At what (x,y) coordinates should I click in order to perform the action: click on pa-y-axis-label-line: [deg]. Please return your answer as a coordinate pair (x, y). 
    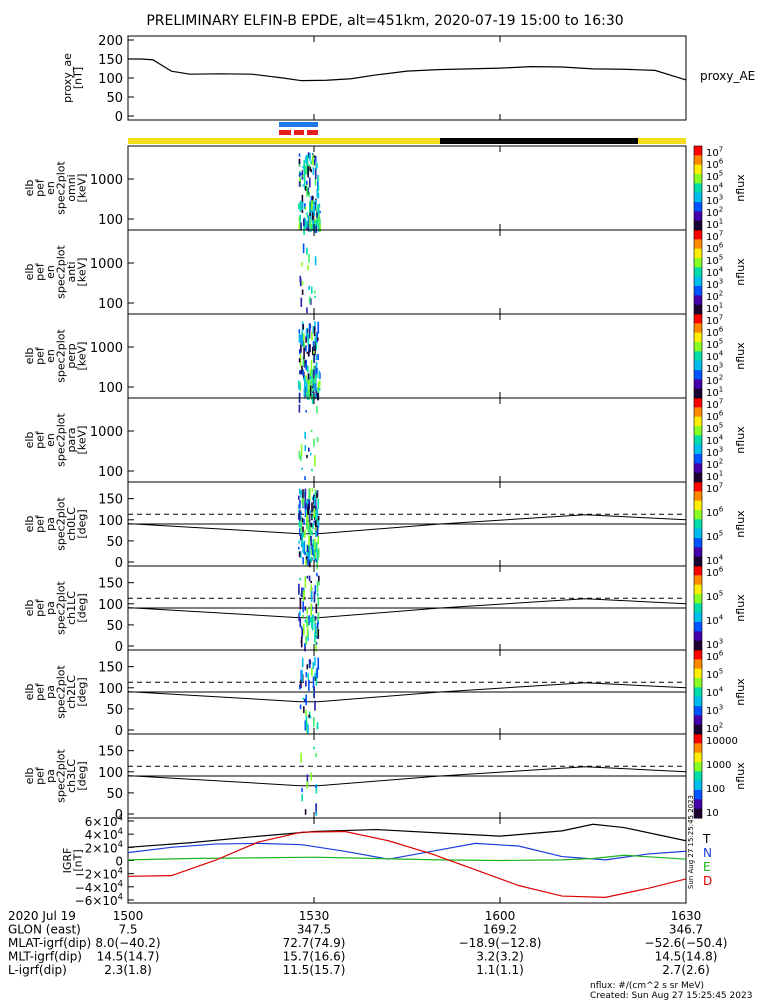
    Looking at the image, I should click on (81, 523).